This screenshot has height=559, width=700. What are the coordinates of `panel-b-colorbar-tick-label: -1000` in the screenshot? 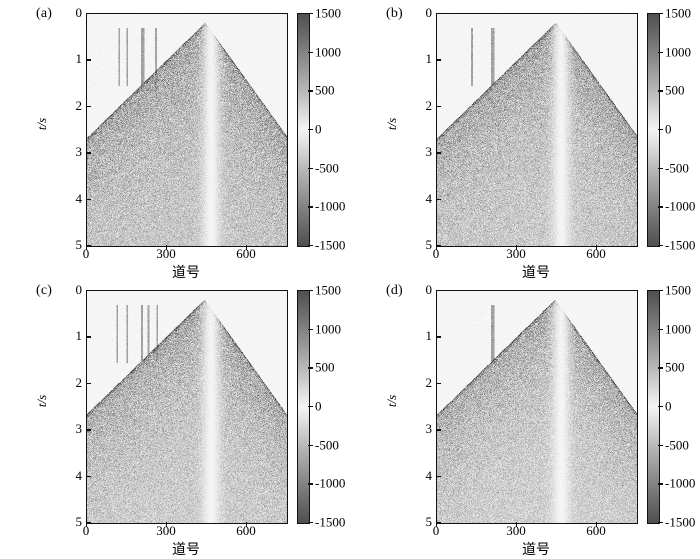 It's located at (680, 206).